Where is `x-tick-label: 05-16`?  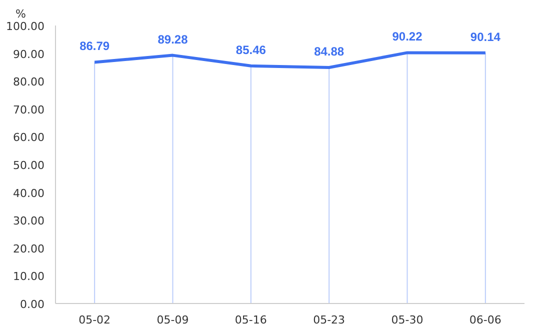
x-tick-label: 05-16 is located at coordinates (250, 320).